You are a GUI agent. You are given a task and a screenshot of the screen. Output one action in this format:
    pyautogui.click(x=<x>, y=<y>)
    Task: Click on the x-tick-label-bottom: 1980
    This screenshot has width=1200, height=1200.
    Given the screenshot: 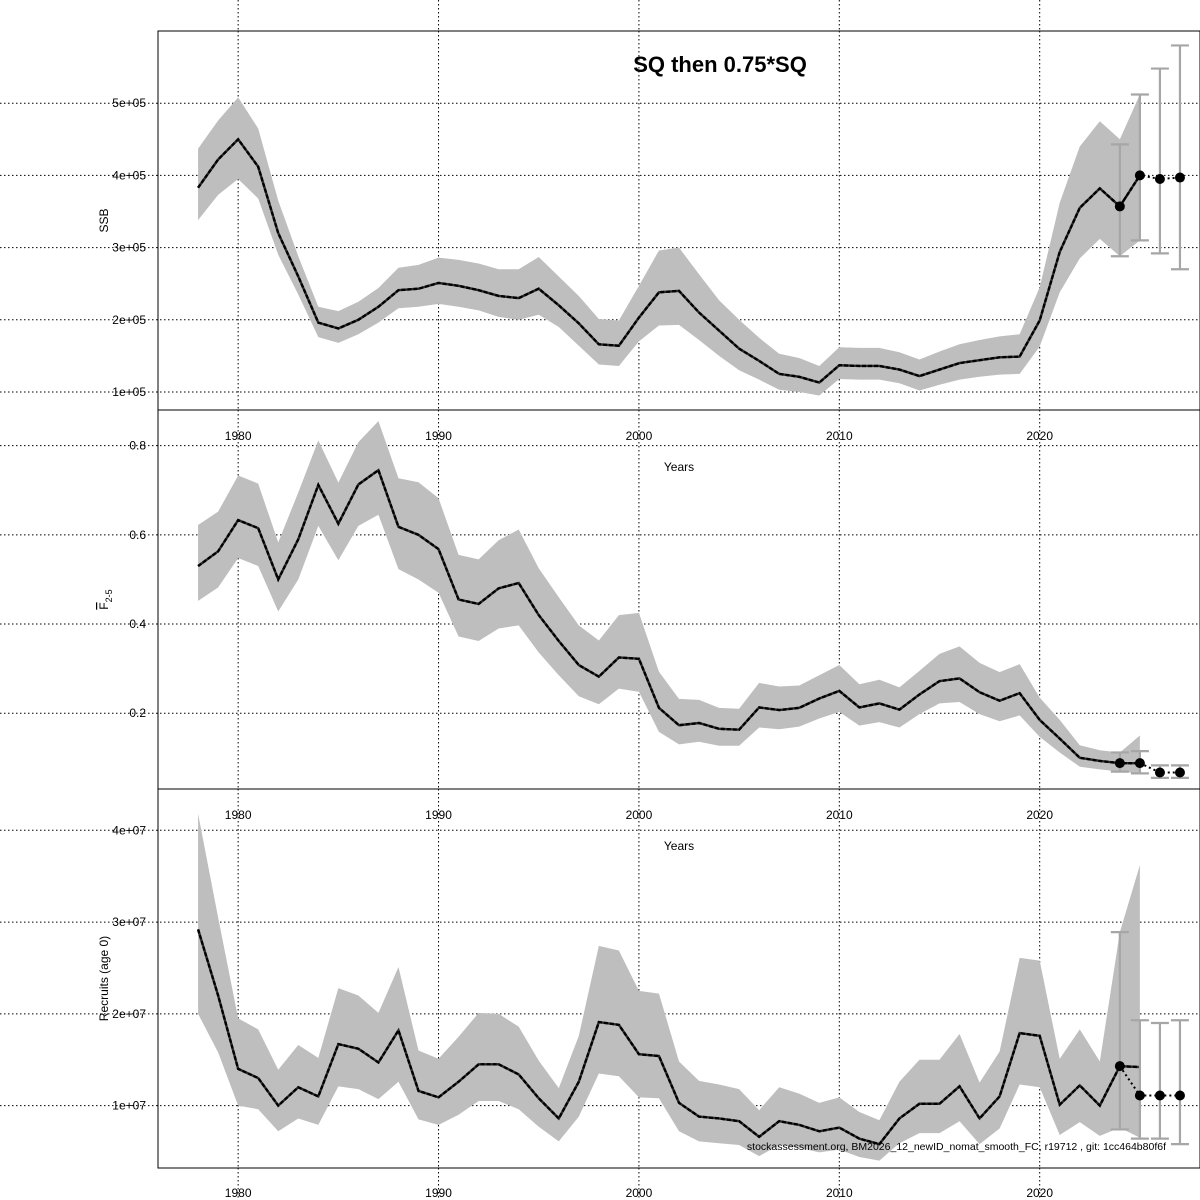 What is the action you would take?
    pyautogui.click(x=238, y=1193)
    